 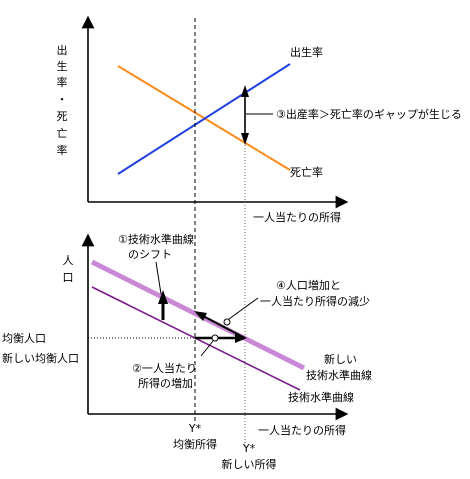 I want to click on top-y-axis-label-4: ・, so click(x=62, y=99).